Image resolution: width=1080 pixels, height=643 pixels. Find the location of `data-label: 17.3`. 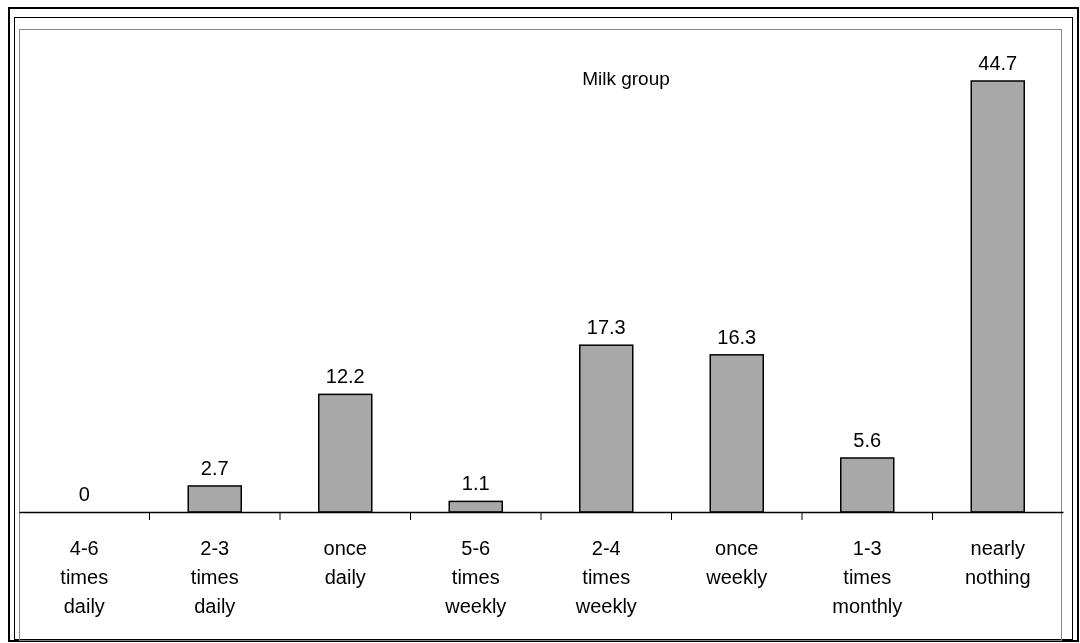

data-label: 17.3 is located at coordinates (606, 327).